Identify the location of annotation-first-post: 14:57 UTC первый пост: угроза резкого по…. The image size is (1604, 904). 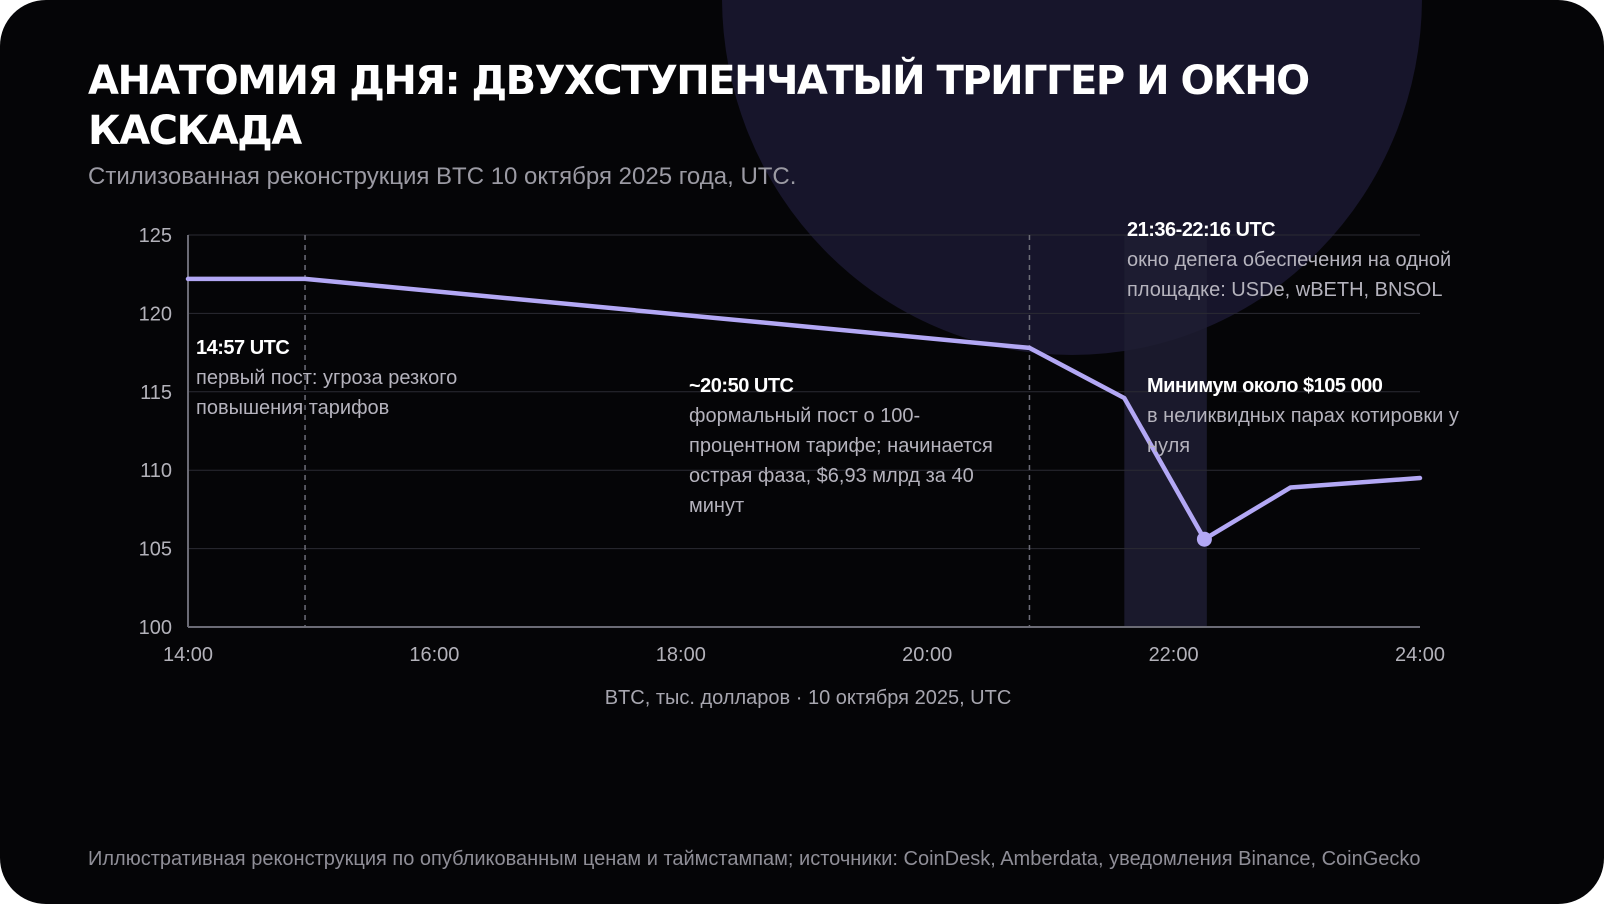
(356, 378).